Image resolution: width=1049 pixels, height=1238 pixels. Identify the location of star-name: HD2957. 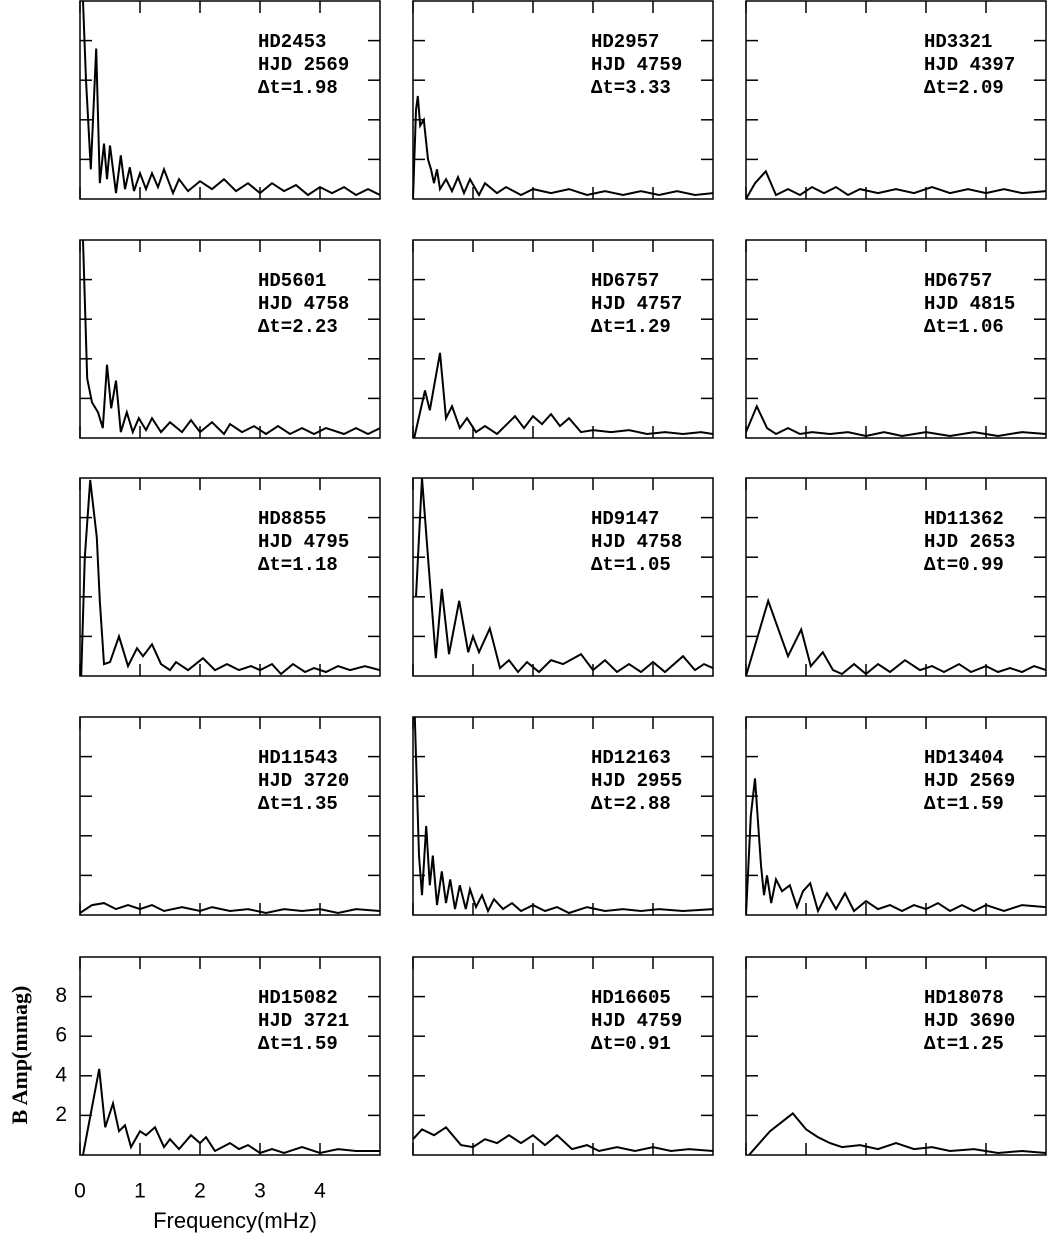
(625, 42).